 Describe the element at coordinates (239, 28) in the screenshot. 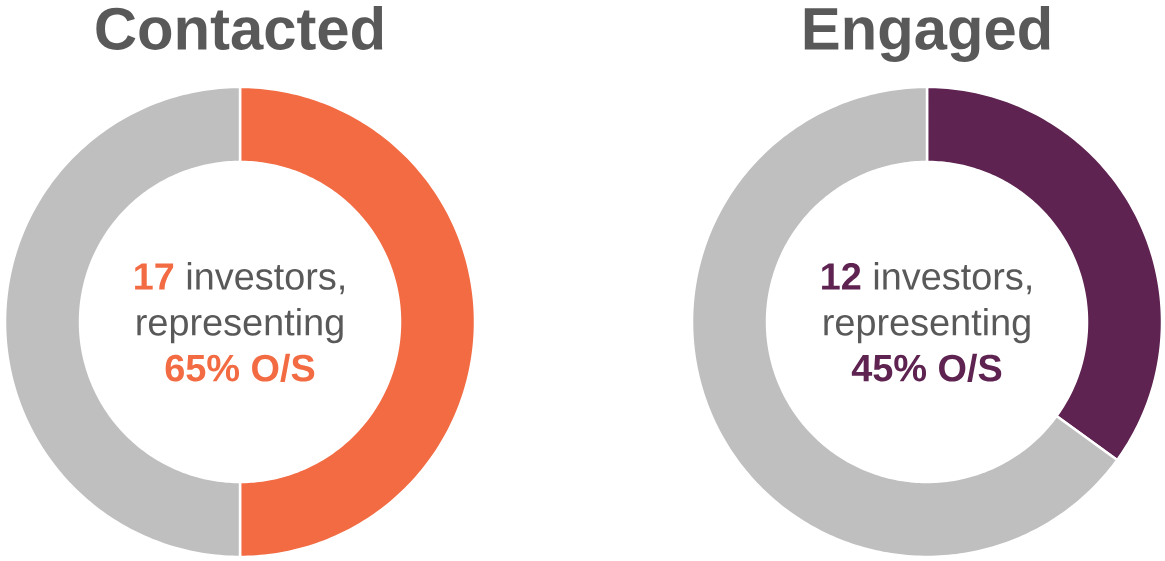

I see `chart-title: Contacted` at that location.